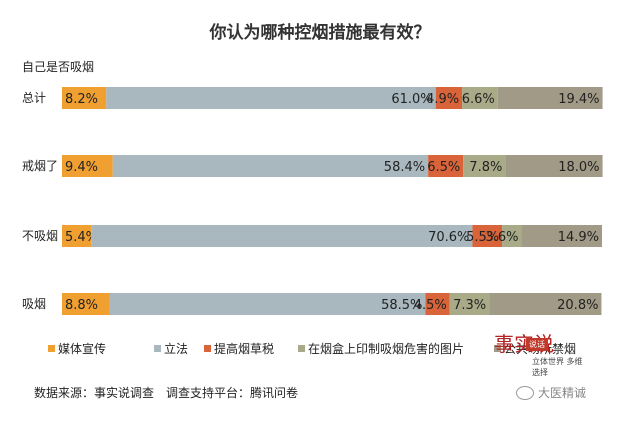  Describe the element at coordinates (562, 393) in the screenshot. I see `watermark-text: 大医精诚` at that location.